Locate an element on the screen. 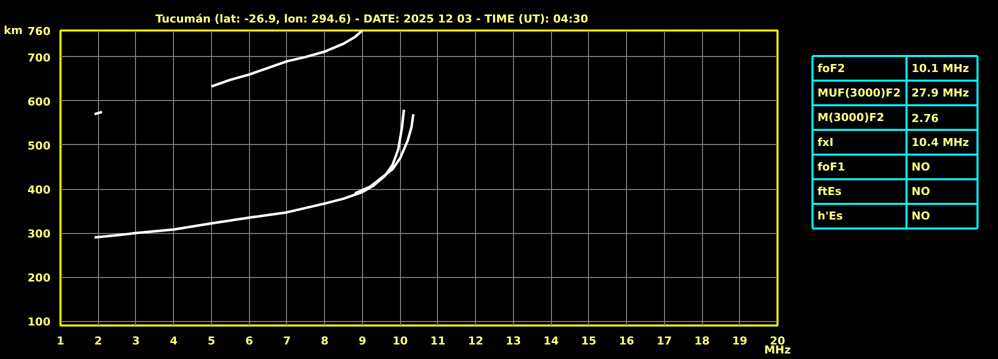 The width and height of the screenshot is (998, 359). x-tick-label: 11 is located at coordinates (438, 341).